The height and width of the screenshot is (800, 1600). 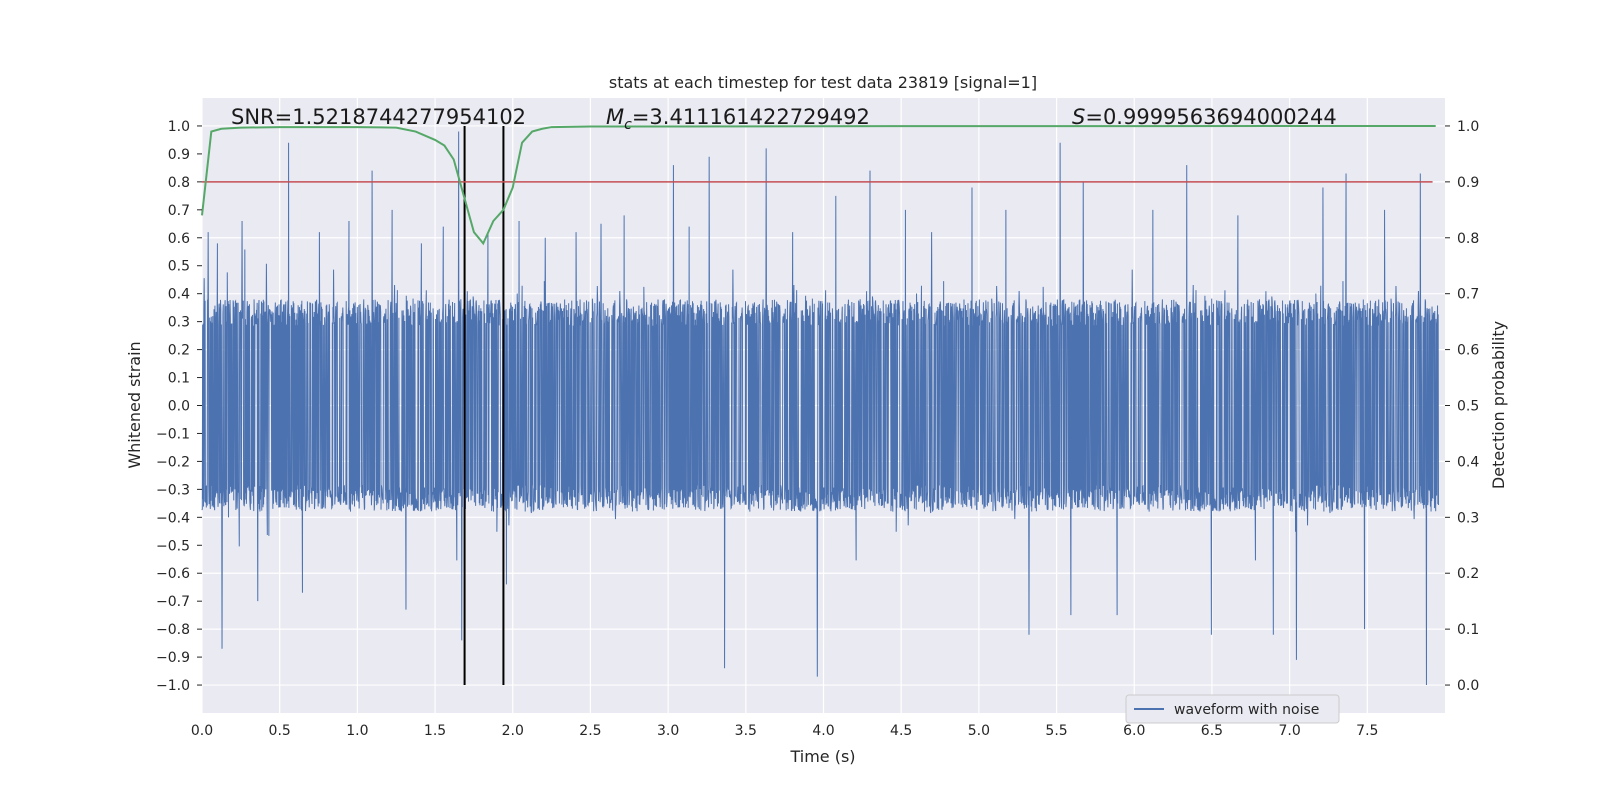 I want to click on score-value: =0.9999563694000244, so click(x=1210, y=117).